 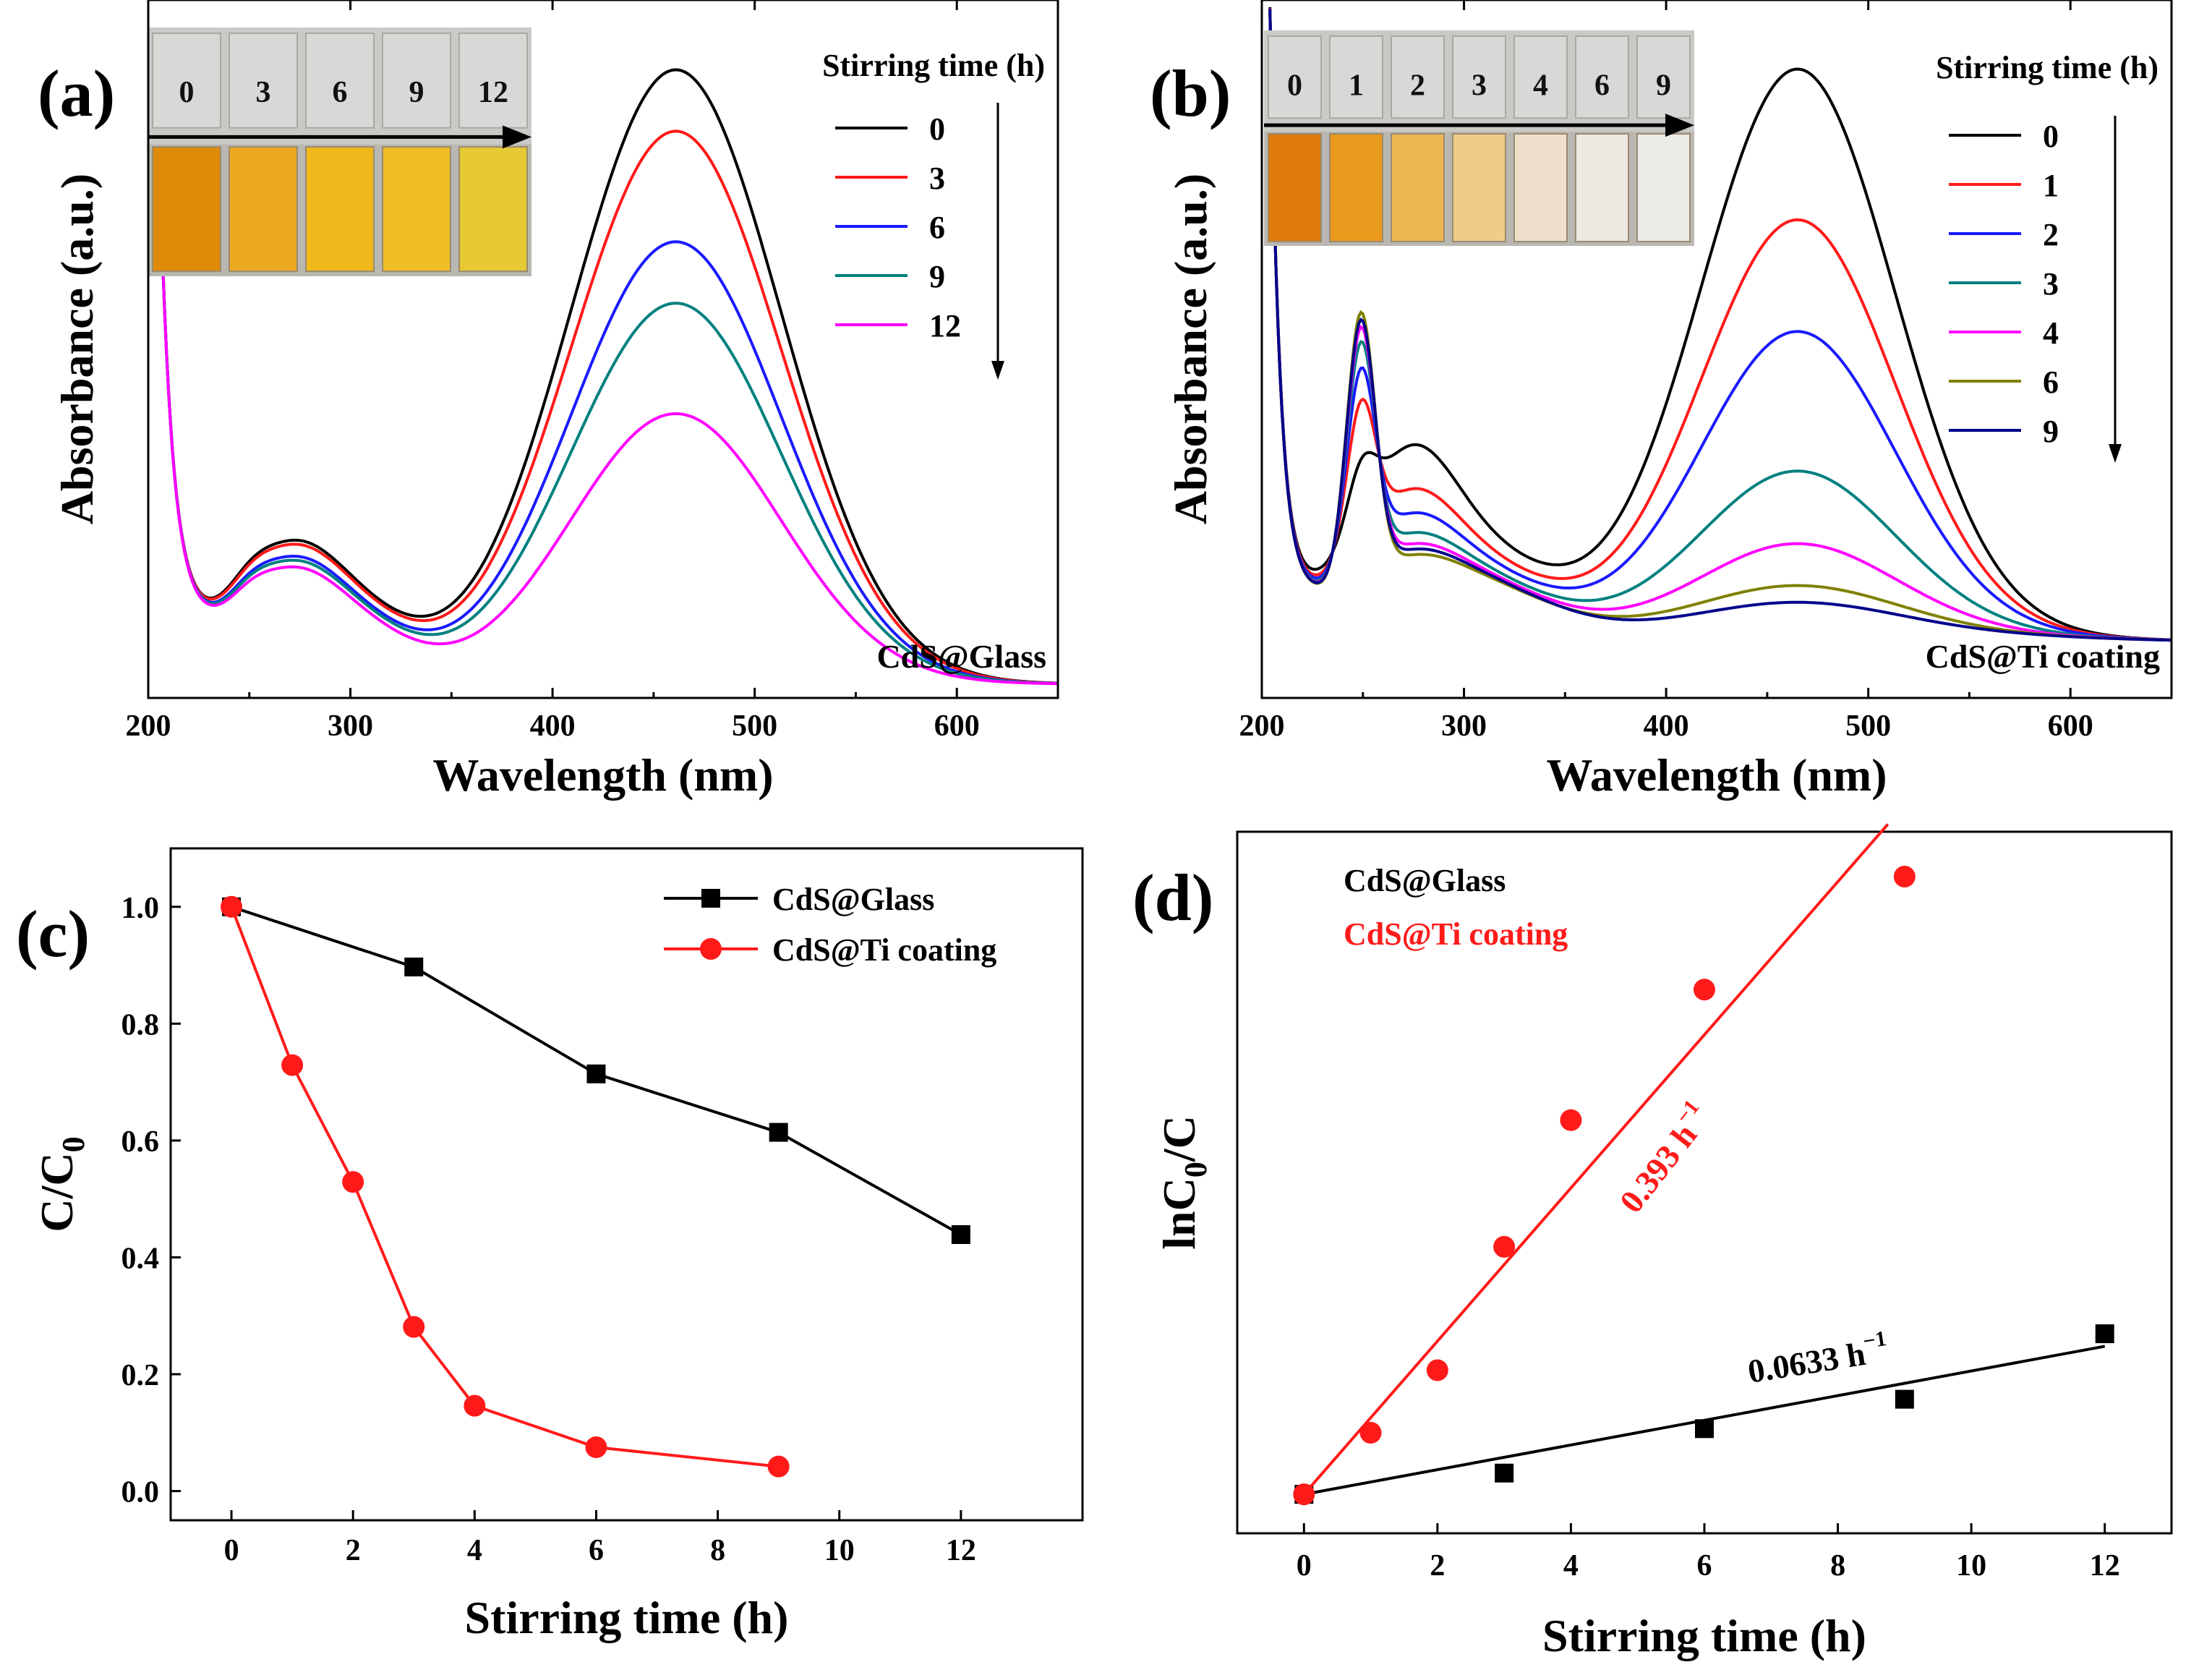 I want to click on legend-label: 1, so click(x=2051, y=185).